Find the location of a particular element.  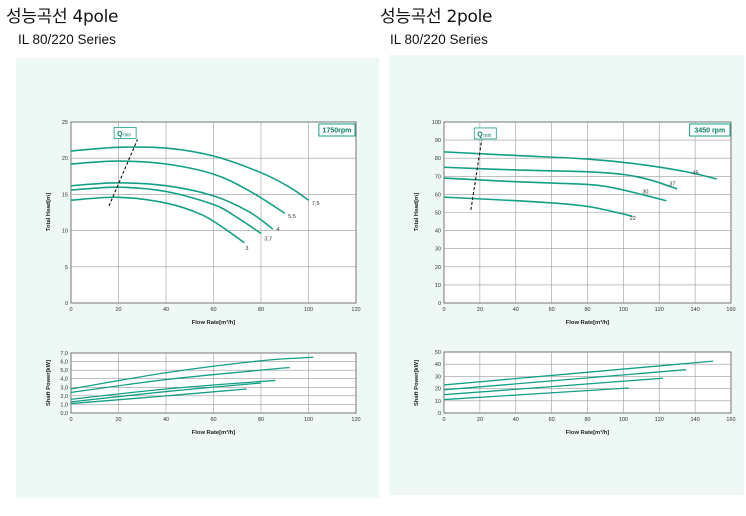

y-tick-label: 5,0 is located at coordinates (64, 371).